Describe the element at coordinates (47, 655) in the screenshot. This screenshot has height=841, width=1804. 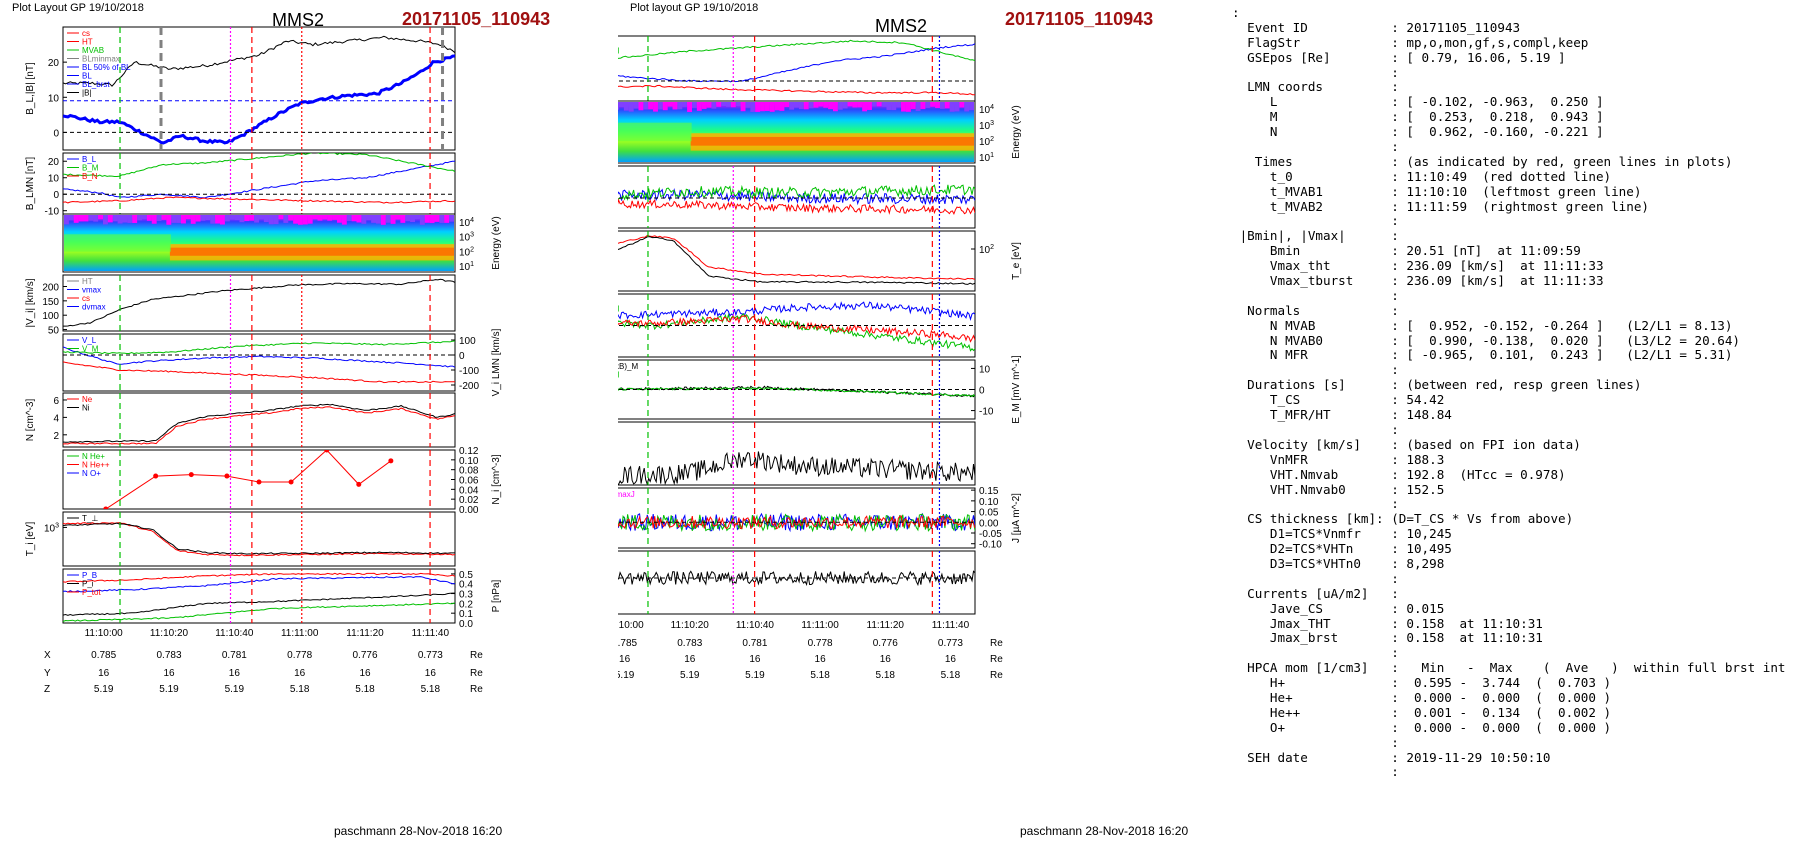
I see `position-row-label: X` at that location.